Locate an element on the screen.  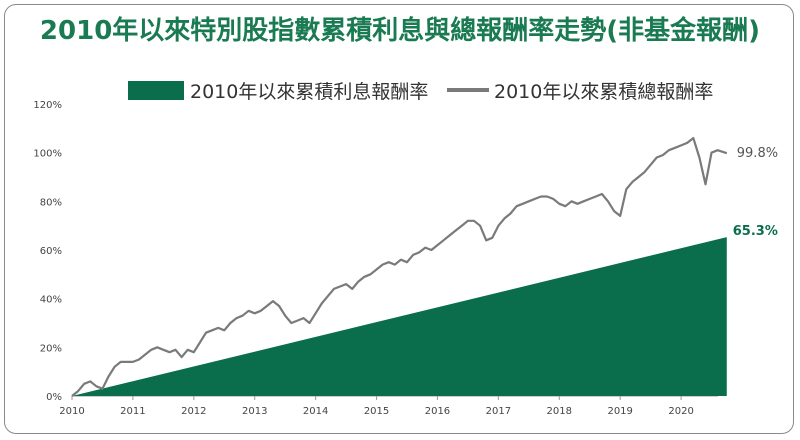
y-tick-label: 120% is located at coordinates (47, 105).